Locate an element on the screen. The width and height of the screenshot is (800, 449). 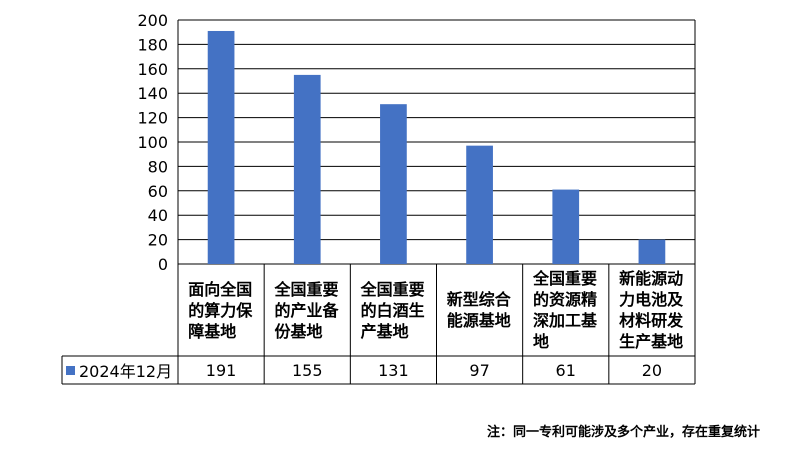
category-label: 全国重要的白酒生产基地 is located at coordinates (393, 310).